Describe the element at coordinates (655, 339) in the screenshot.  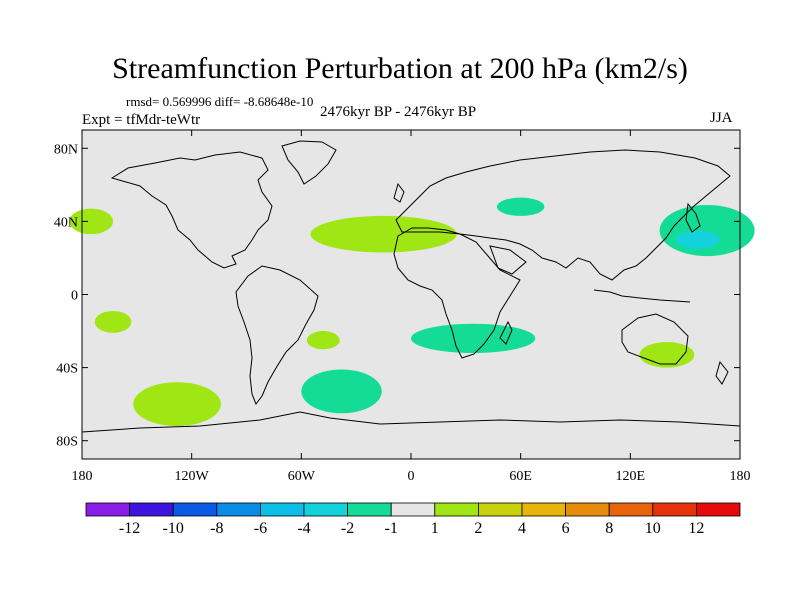
I see `coastline-australia` at that location.